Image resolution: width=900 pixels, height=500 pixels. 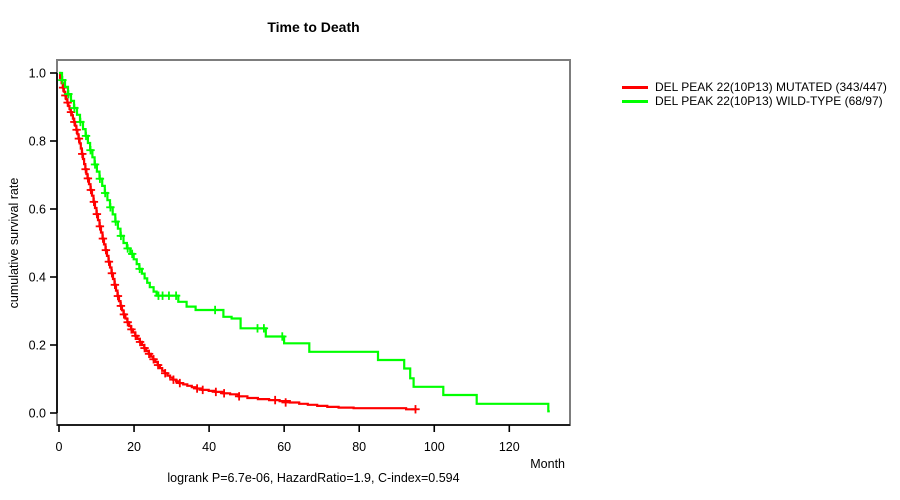 What do you see at coordinates (14, 243) in the screenshot?
I see `y-axis-label: cumulative survival rate` at bounding box center [14, 243].